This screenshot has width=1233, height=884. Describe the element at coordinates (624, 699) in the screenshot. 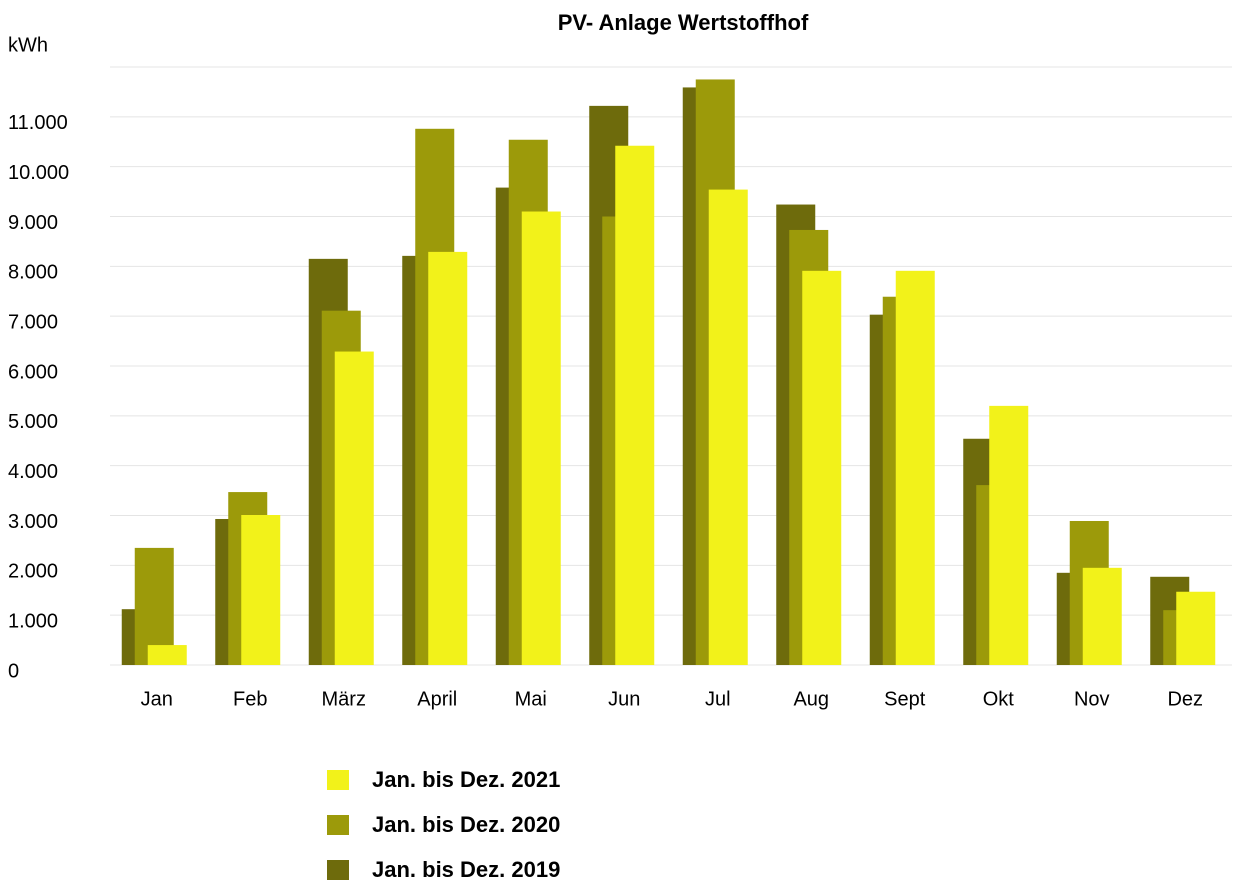

I see `x-tick-label: Jun` at that location.